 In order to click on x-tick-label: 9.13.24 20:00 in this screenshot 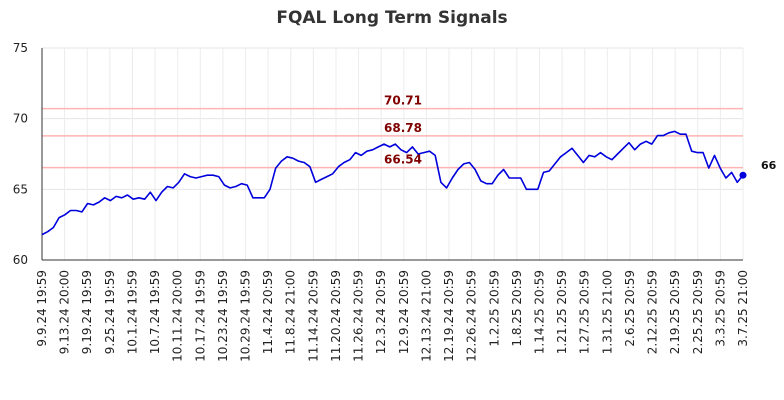, I will do `click(65, 312)`.